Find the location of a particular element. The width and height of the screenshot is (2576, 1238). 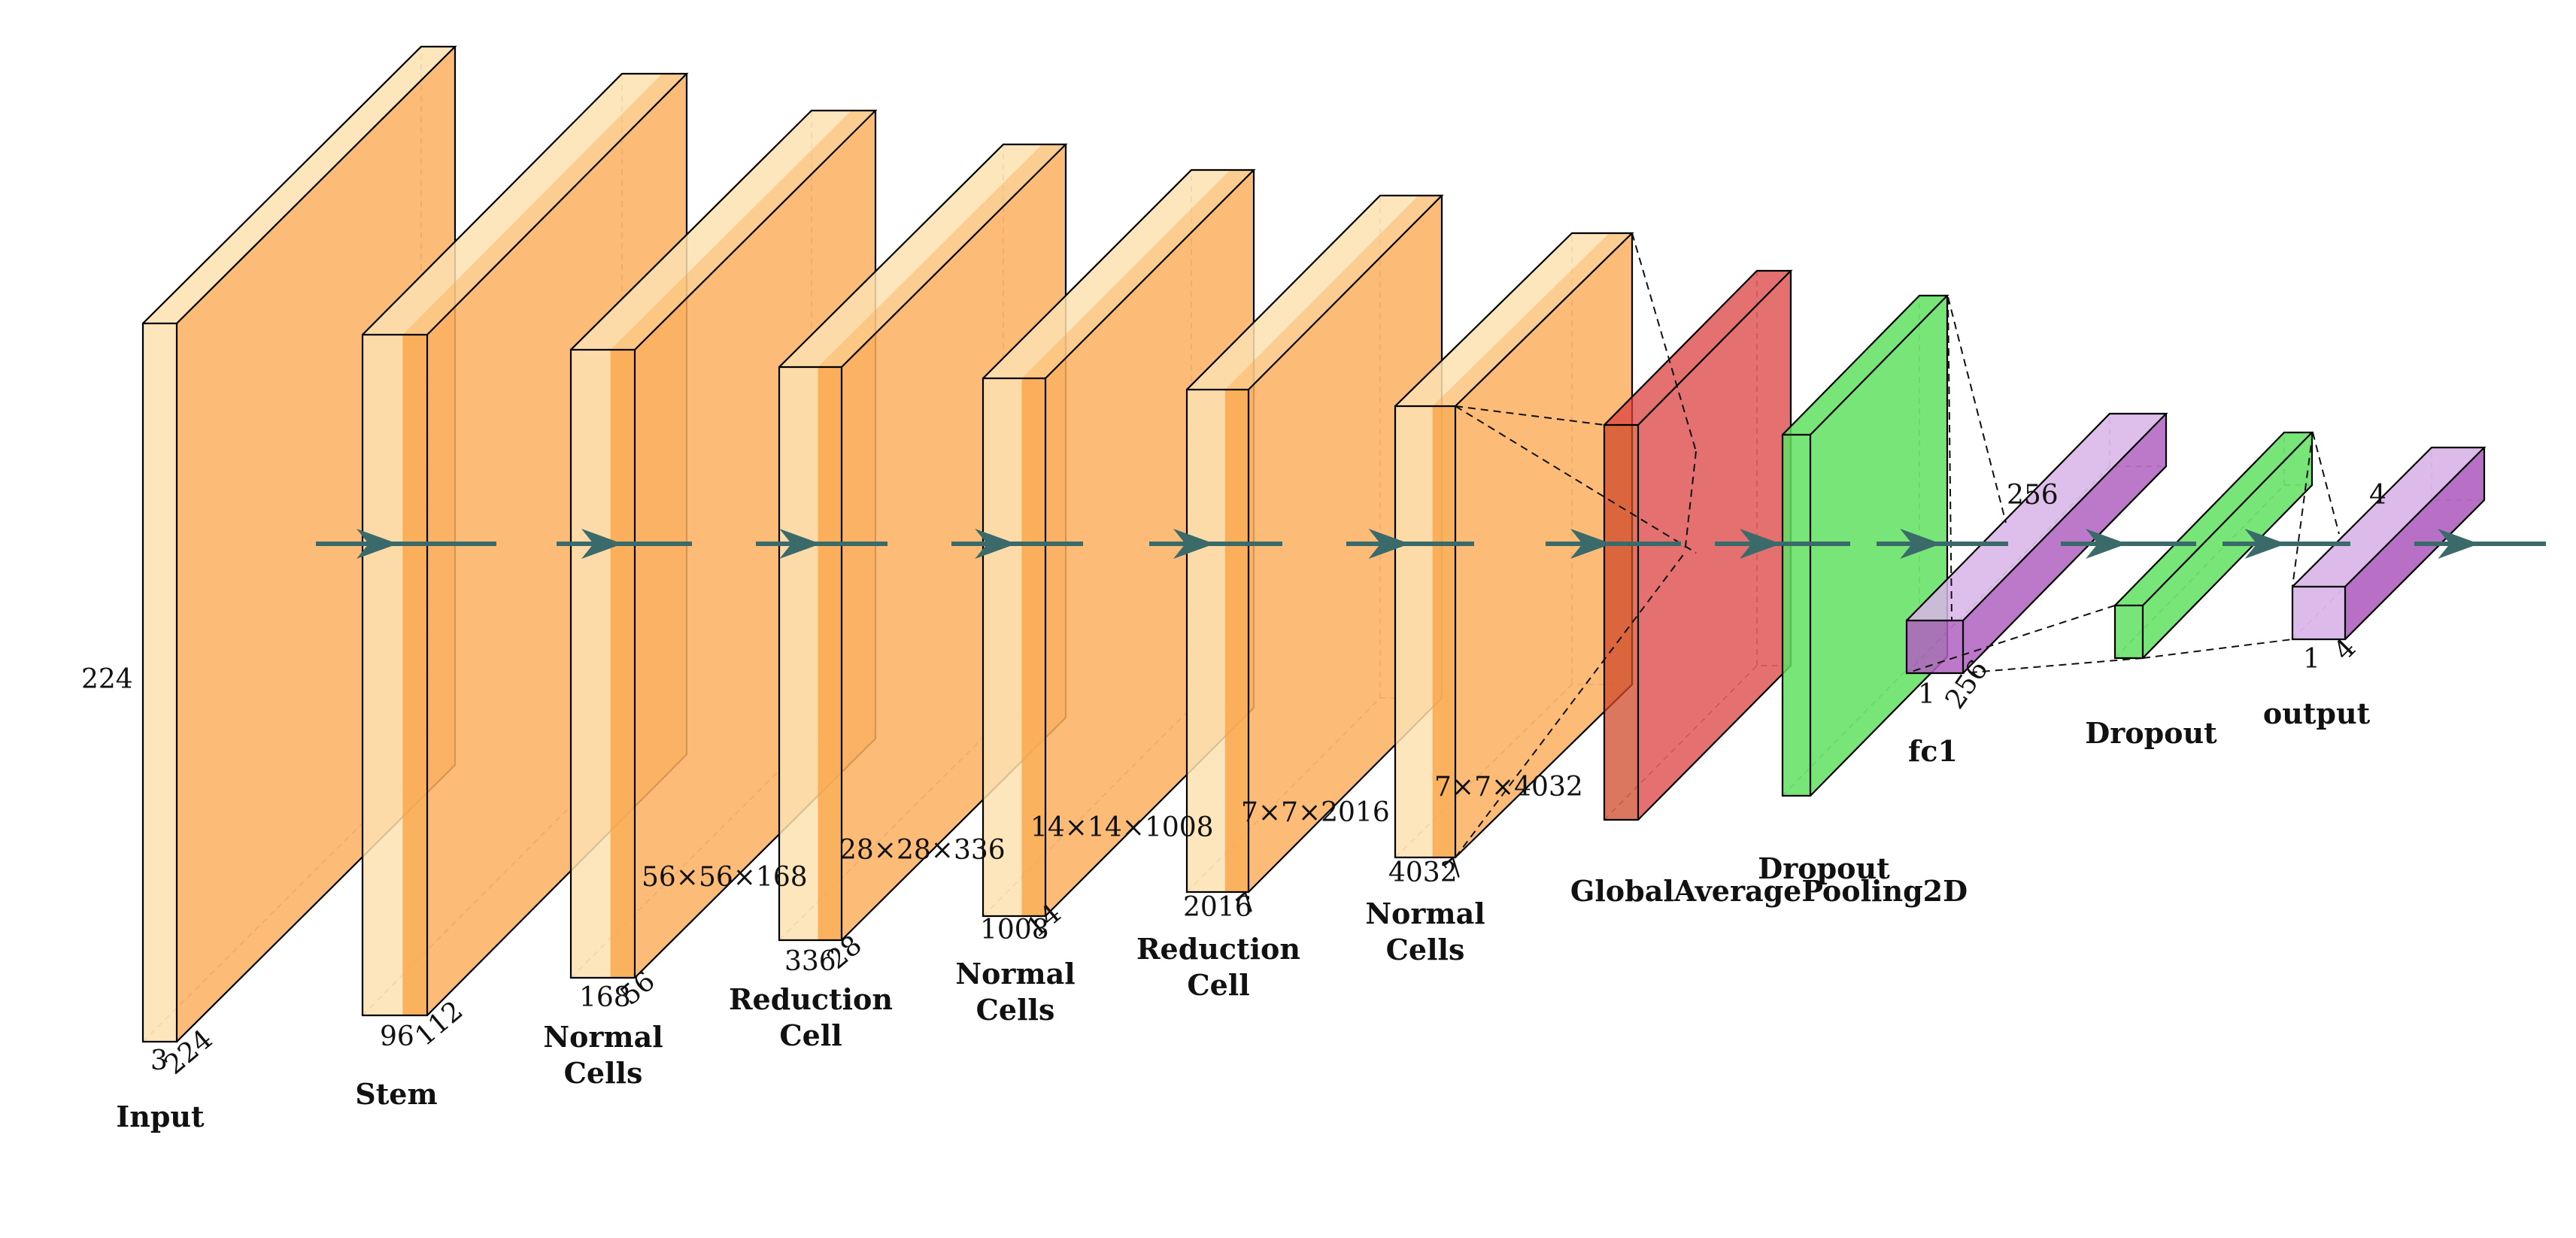

layer-reduction2 is located at coordinates (1314, 544).